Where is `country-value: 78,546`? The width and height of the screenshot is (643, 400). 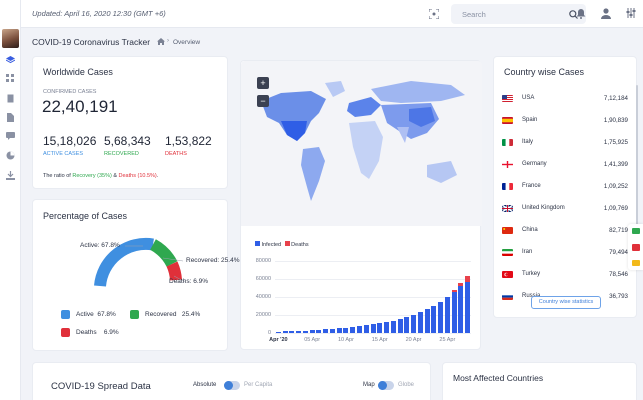 country-value: 78,546 is located at coordinates (618, 274).